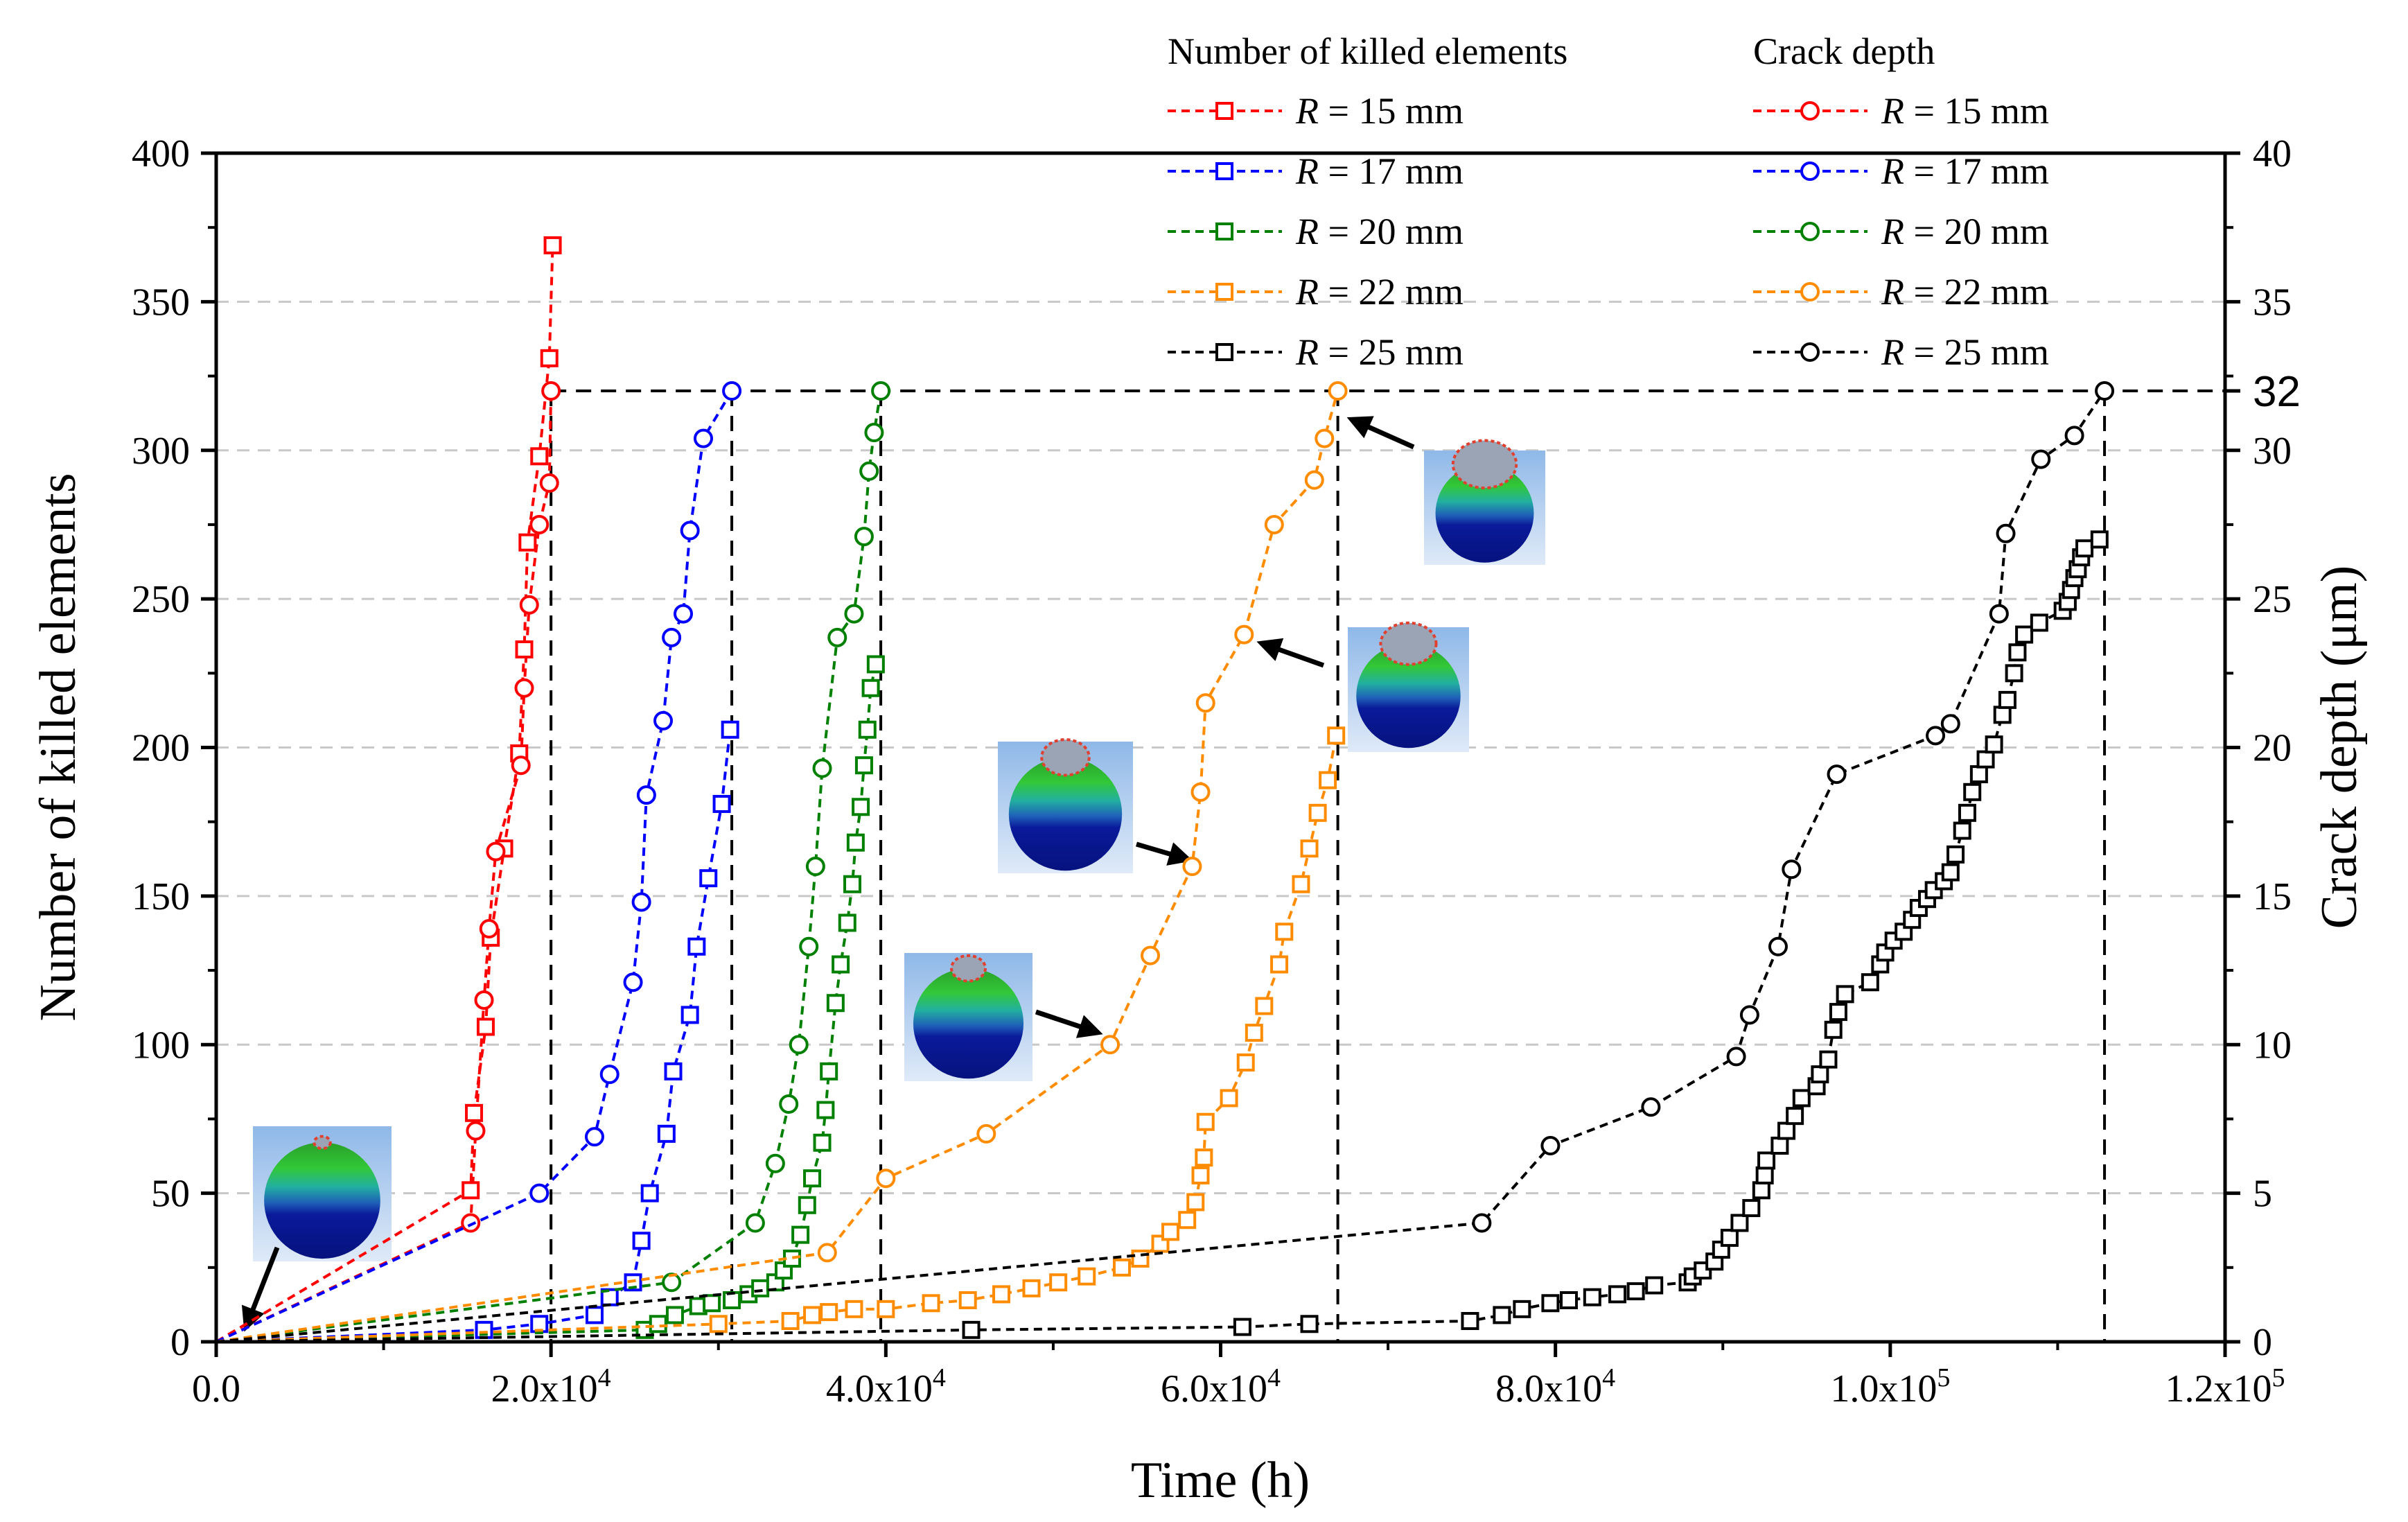 Image resolution: width=2408 pixels, height=1522 pixels. What do you see at coordinates (1844, 51) in the screenshot?
I see `legend-heading-depth: Crack depth` at bounding box center [1844, 51].